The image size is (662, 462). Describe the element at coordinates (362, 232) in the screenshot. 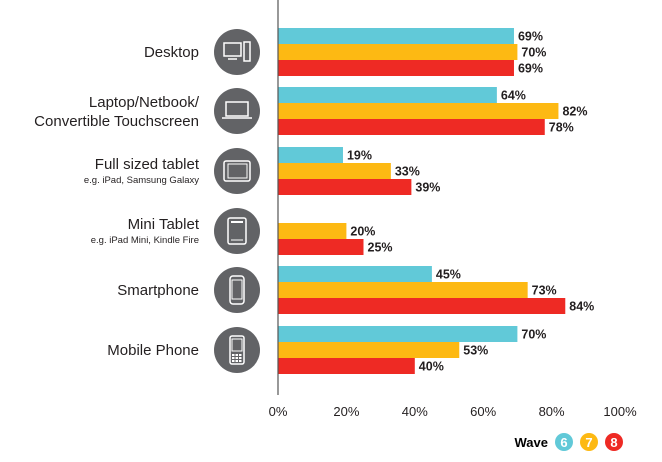

I see `data-label: 20%` at that location.